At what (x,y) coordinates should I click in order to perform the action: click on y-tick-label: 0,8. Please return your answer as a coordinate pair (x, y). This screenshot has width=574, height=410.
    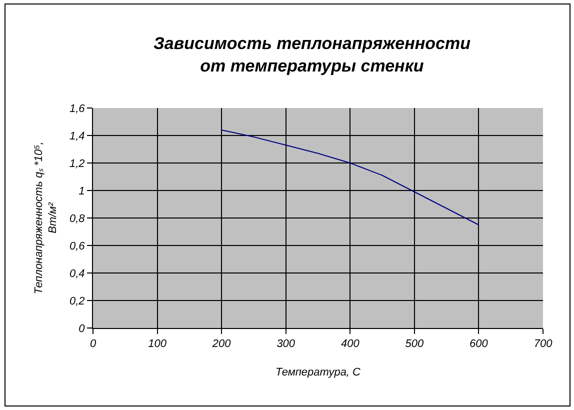
    Looking at the image, I should click on (78, 218).